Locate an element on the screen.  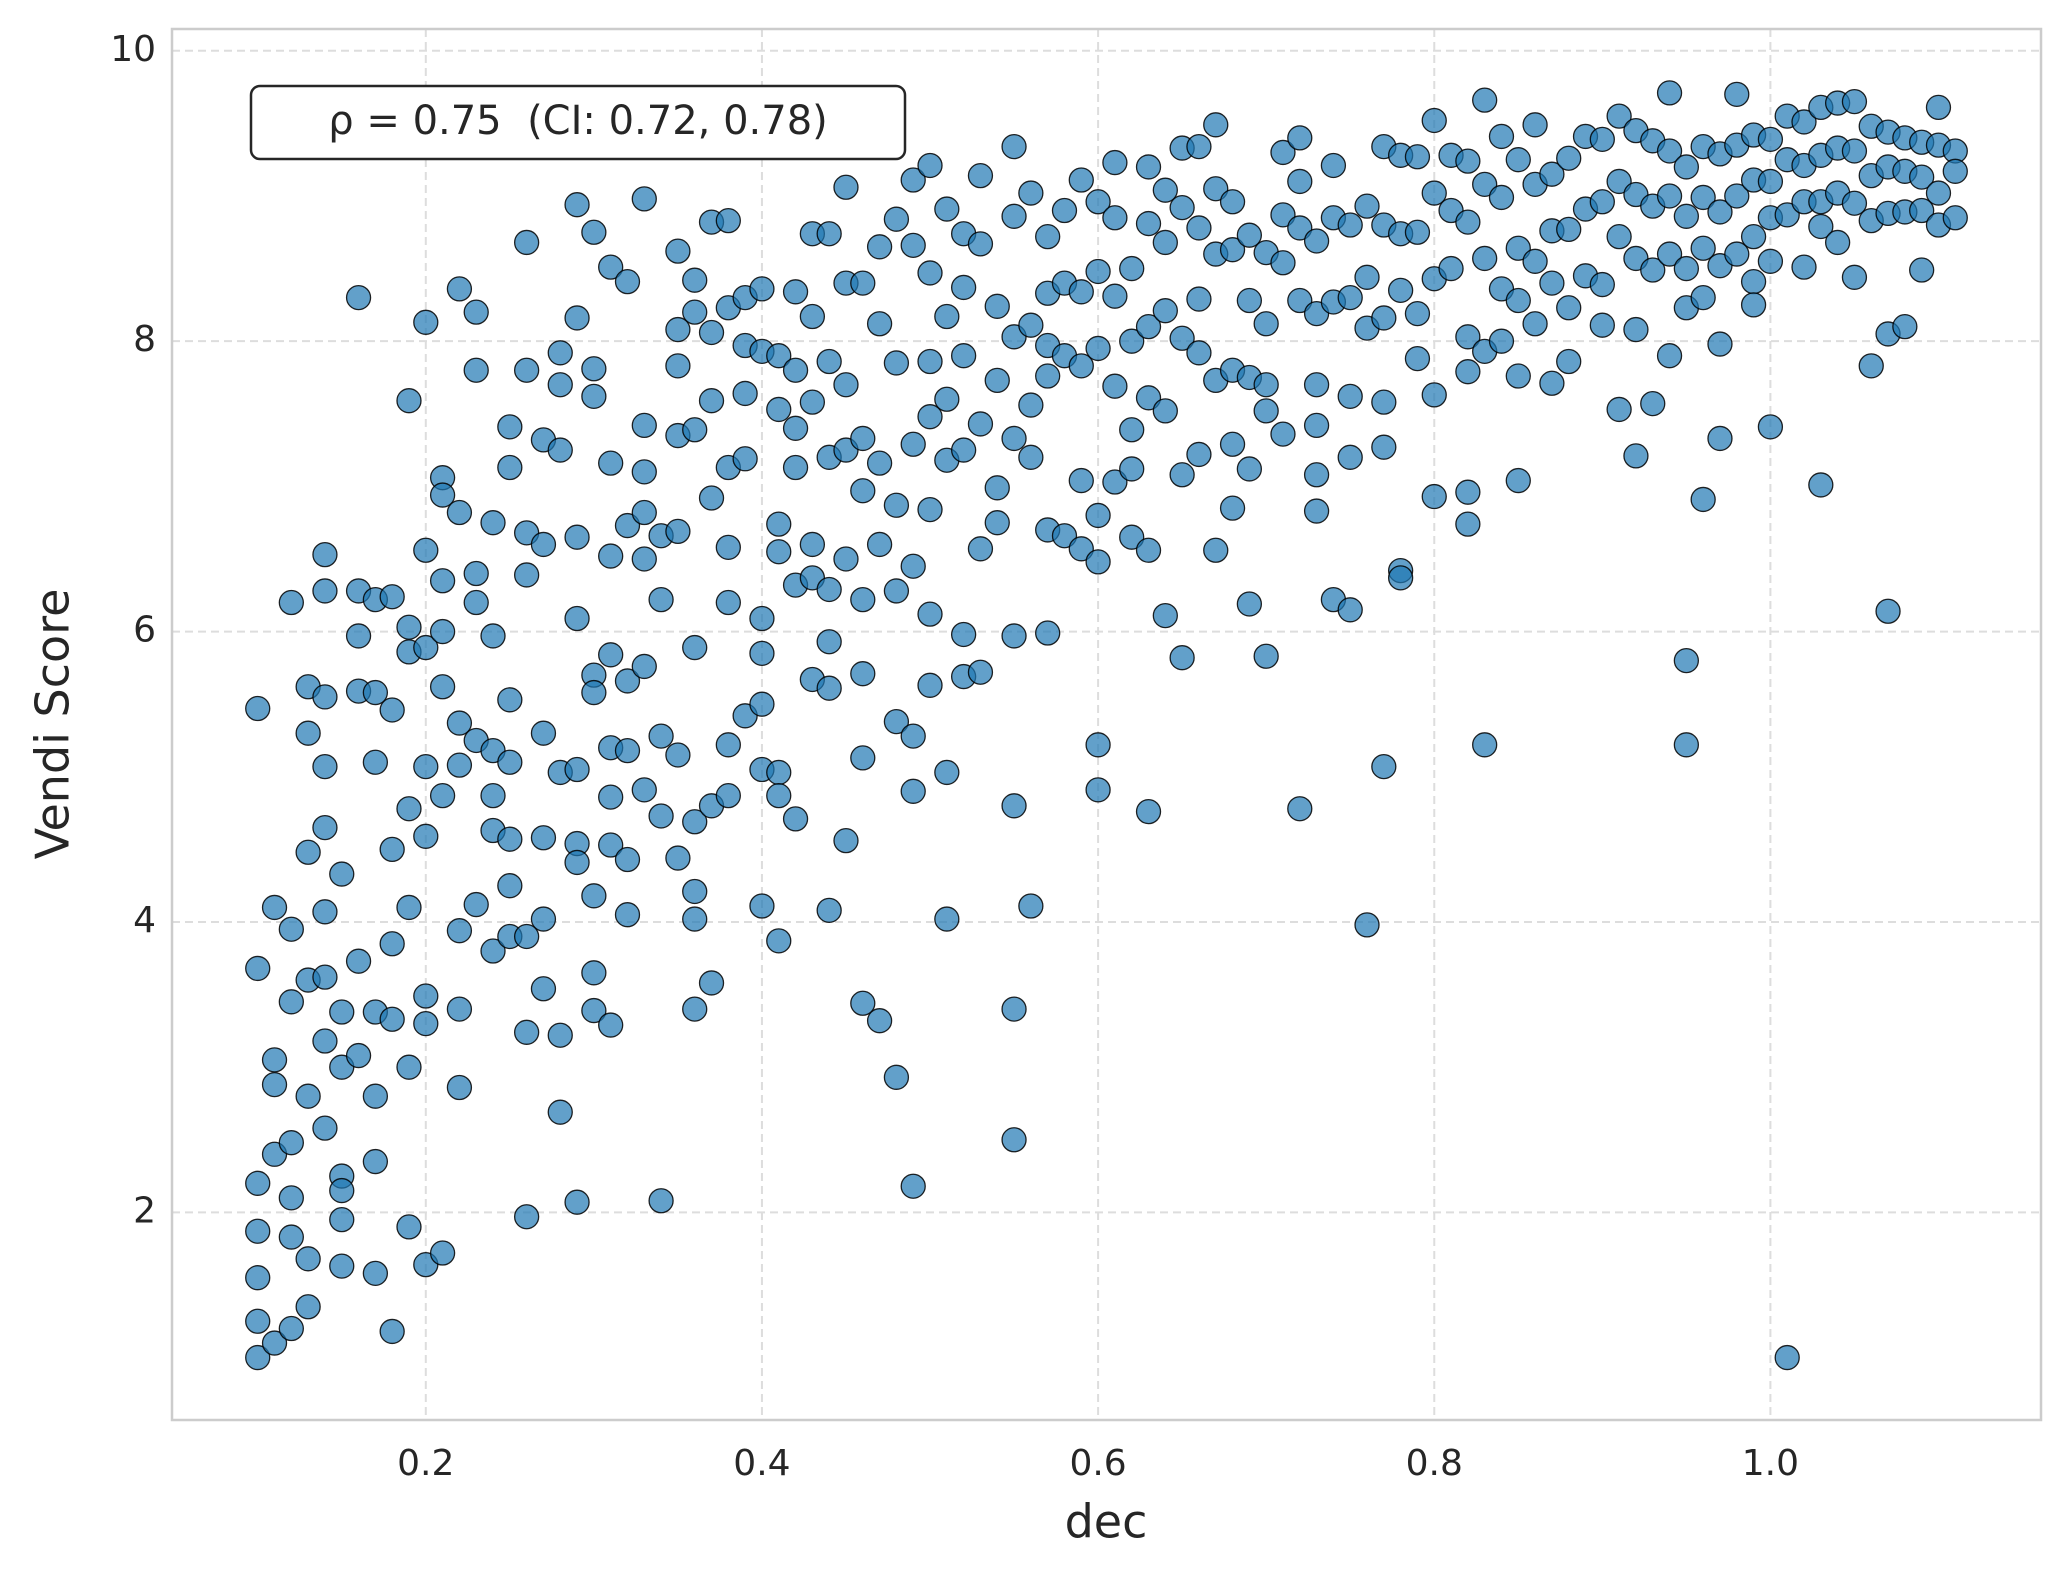
x-tick-label: 1.0 is located at coordinates (1770, 1463).